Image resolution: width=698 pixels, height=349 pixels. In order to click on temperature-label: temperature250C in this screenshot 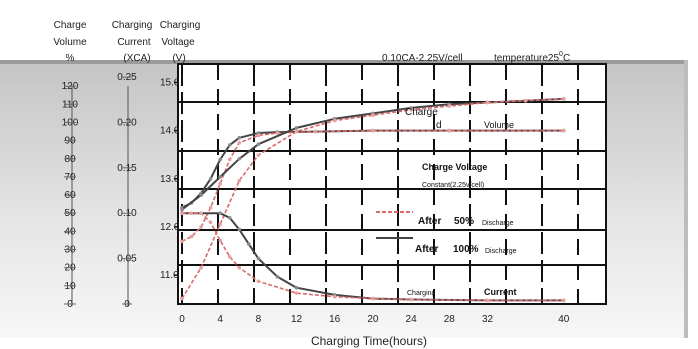, I will do `click(532, 57)`.